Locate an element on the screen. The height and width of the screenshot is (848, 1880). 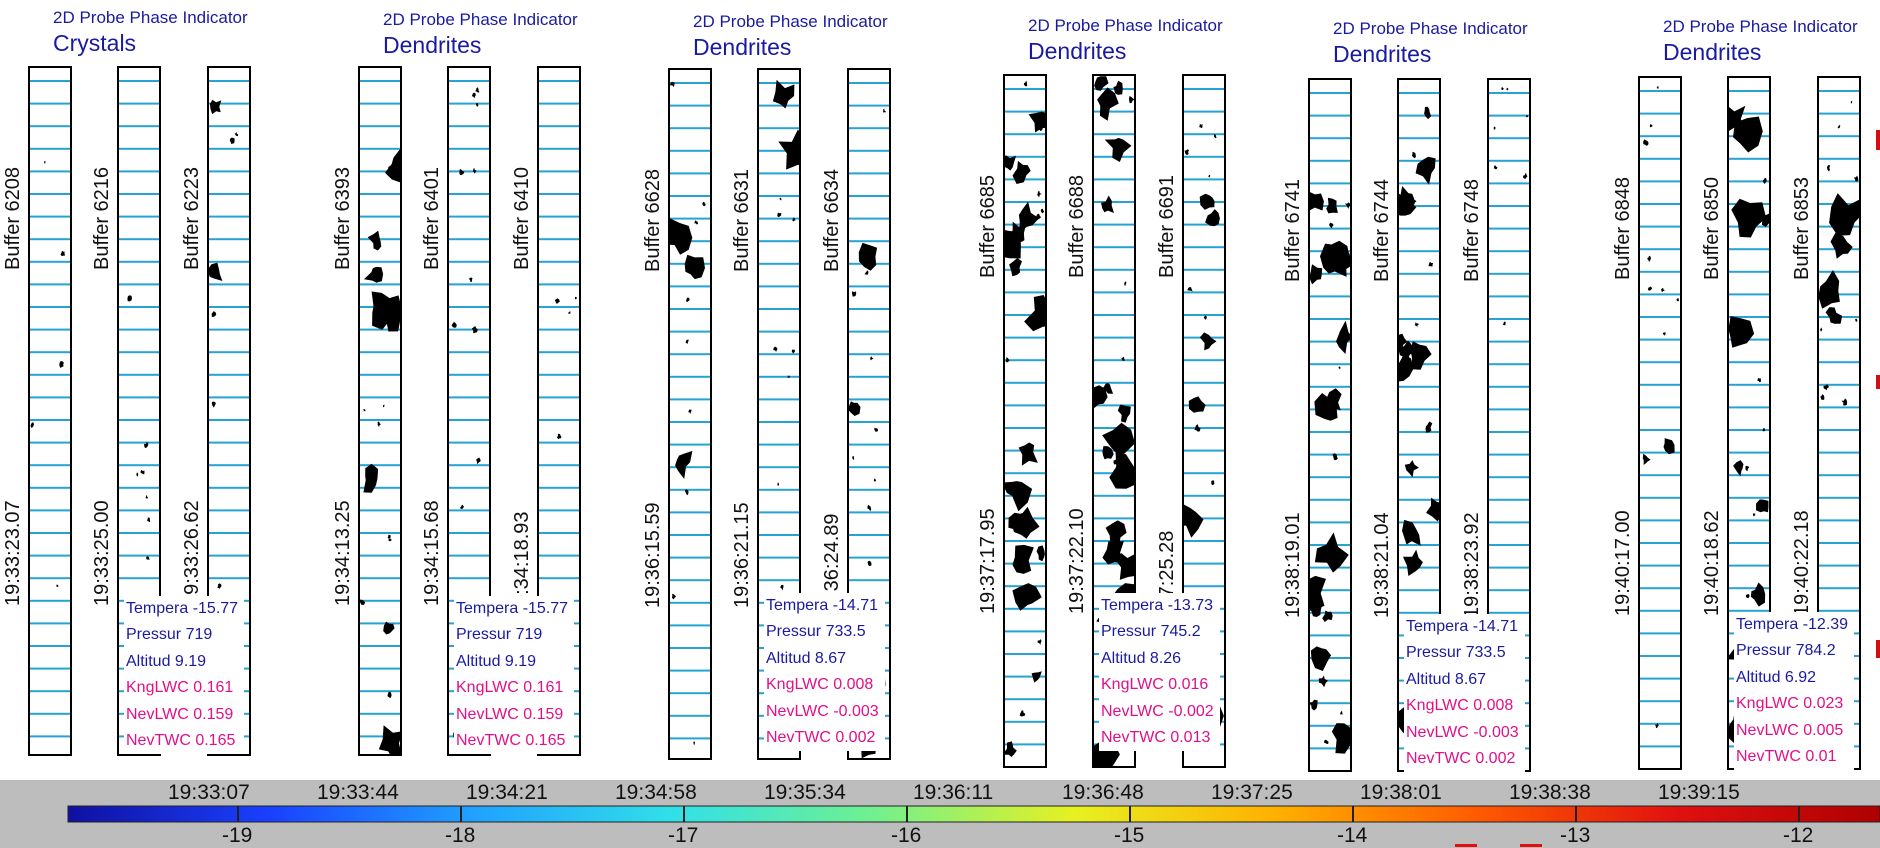
timestamp-text: 9:34:18.93 is located at coordinates (522, 558).